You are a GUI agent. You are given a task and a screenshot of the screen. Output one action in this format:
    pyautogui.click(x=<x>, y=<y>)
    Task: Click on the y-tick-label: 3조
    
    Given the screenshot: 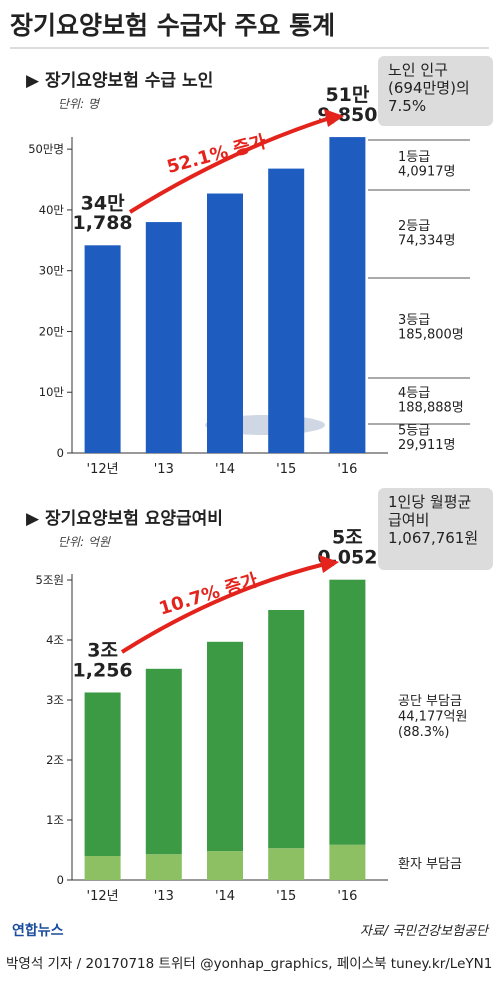 What is the action you would take?
    pyautogui.click(x=55, y=700)
    